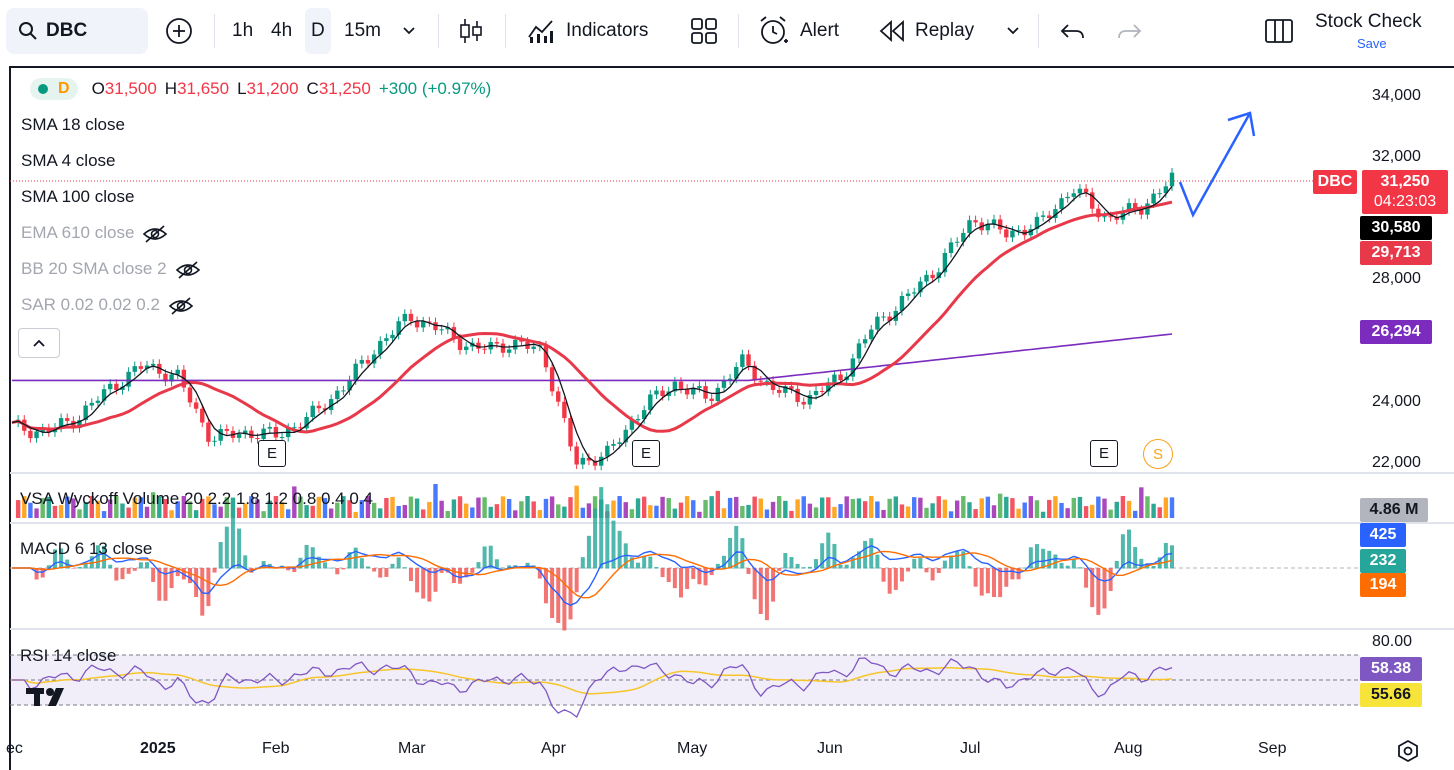  I want to click on study-sar: SAR 0.02 0.02 0.2, so click(107, 305).